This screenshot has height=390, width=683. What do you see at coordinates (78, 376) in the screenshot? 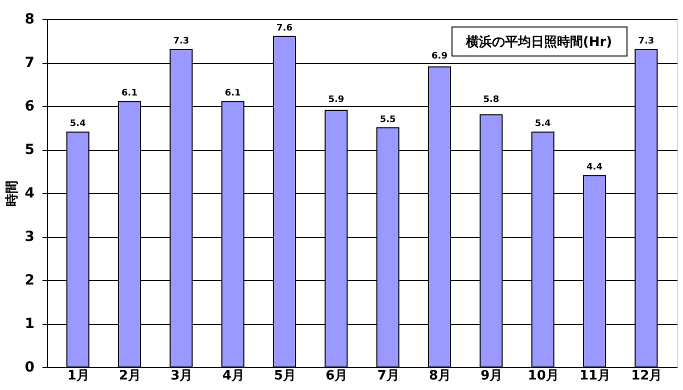
I see `x-tick-label: 1月` at bounding box center [78, 376].